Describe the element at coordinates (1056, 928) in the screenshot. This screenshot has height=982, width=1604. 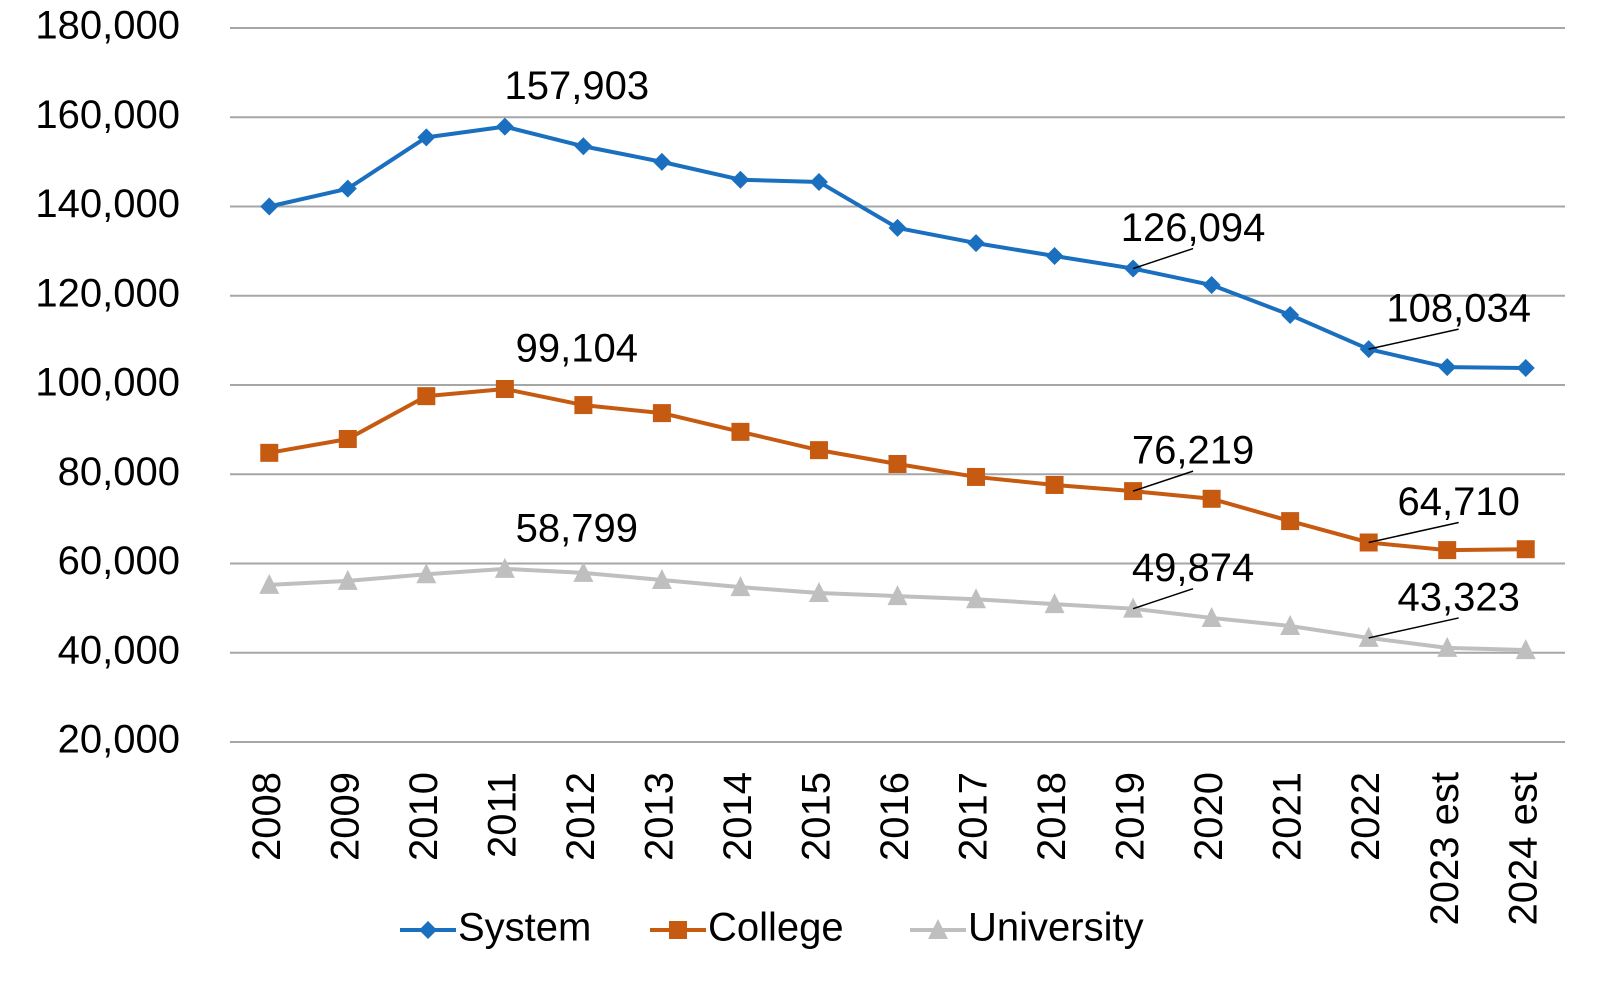
I see `legend-label: University` at that location.